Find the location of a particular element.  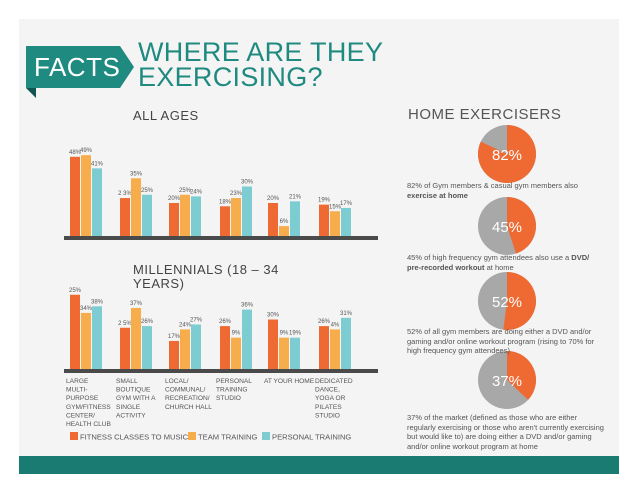

category-label-1-3: SINGLE is located at coordinates (128, 407).